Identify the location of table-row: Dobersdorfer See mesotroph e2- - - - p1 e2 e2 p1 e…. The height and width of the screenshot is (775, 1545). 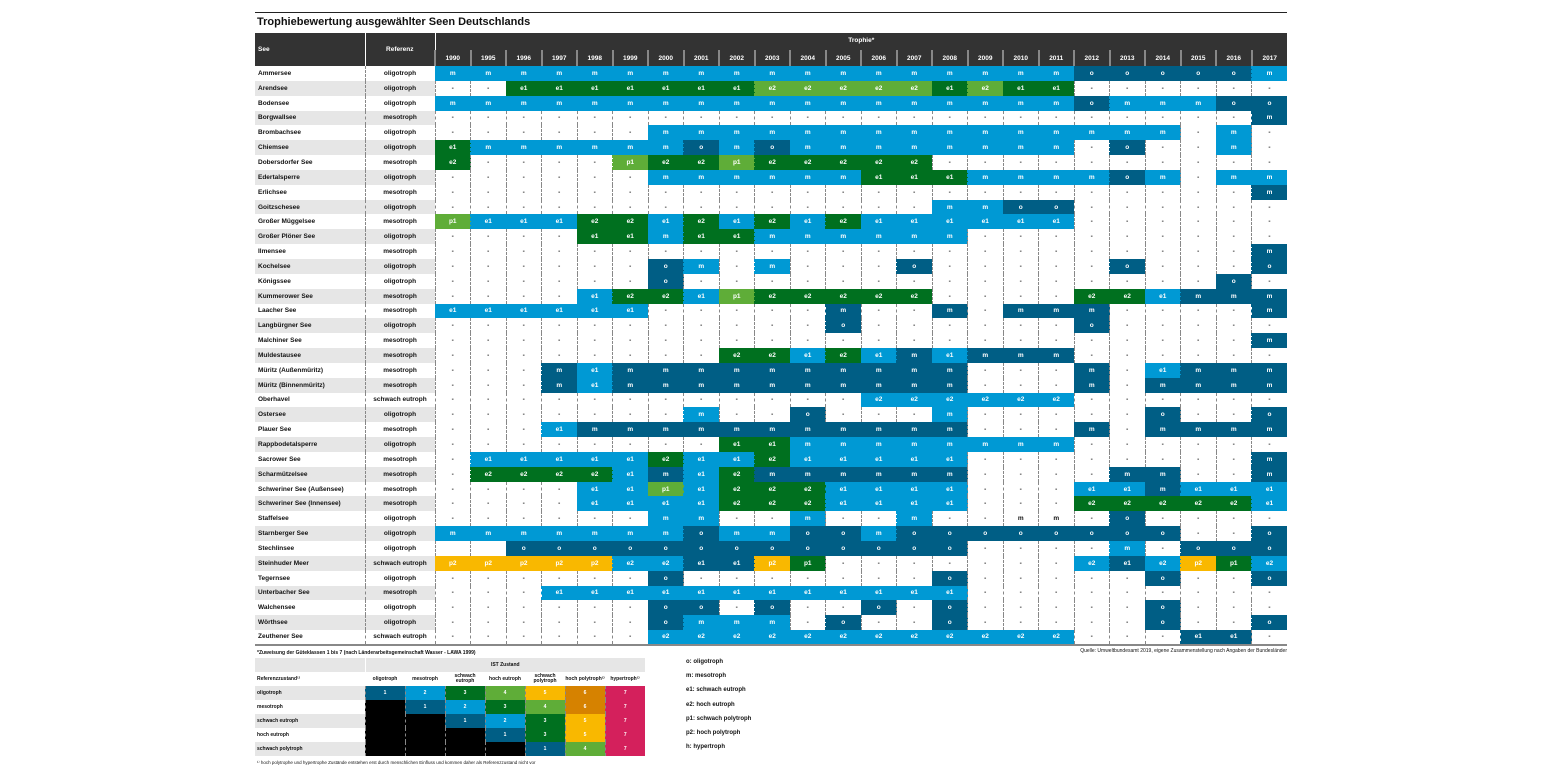
(771, 162).